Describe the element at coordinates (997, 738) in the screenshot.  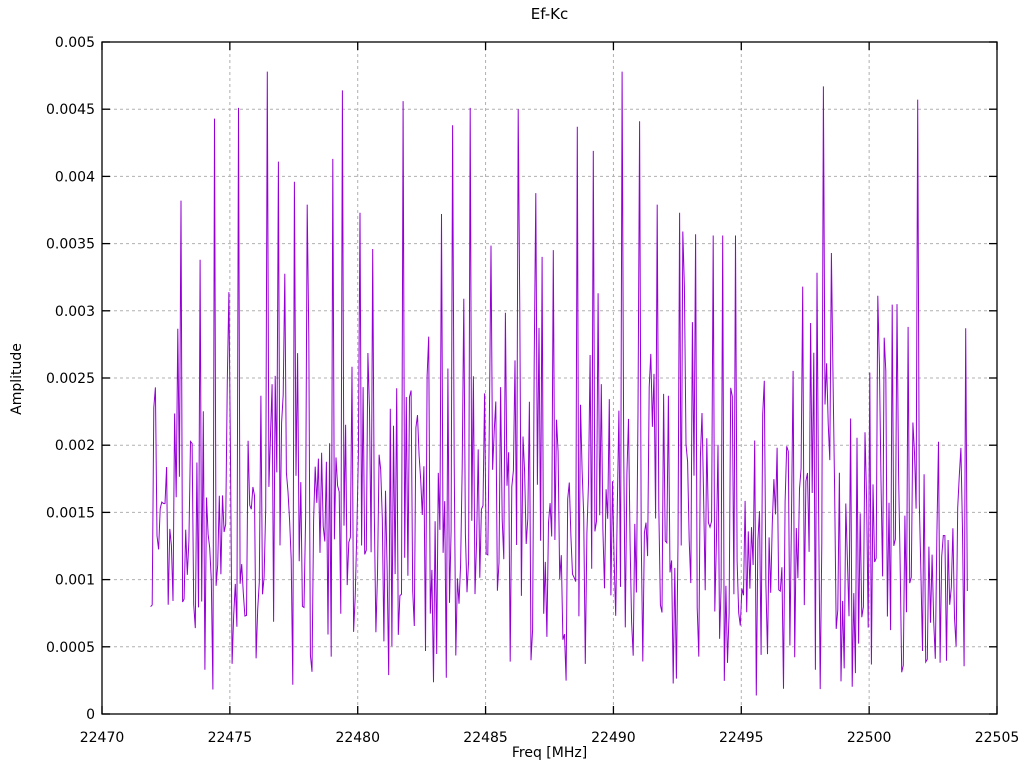
I see `x-tick-label: 22505` at that location.